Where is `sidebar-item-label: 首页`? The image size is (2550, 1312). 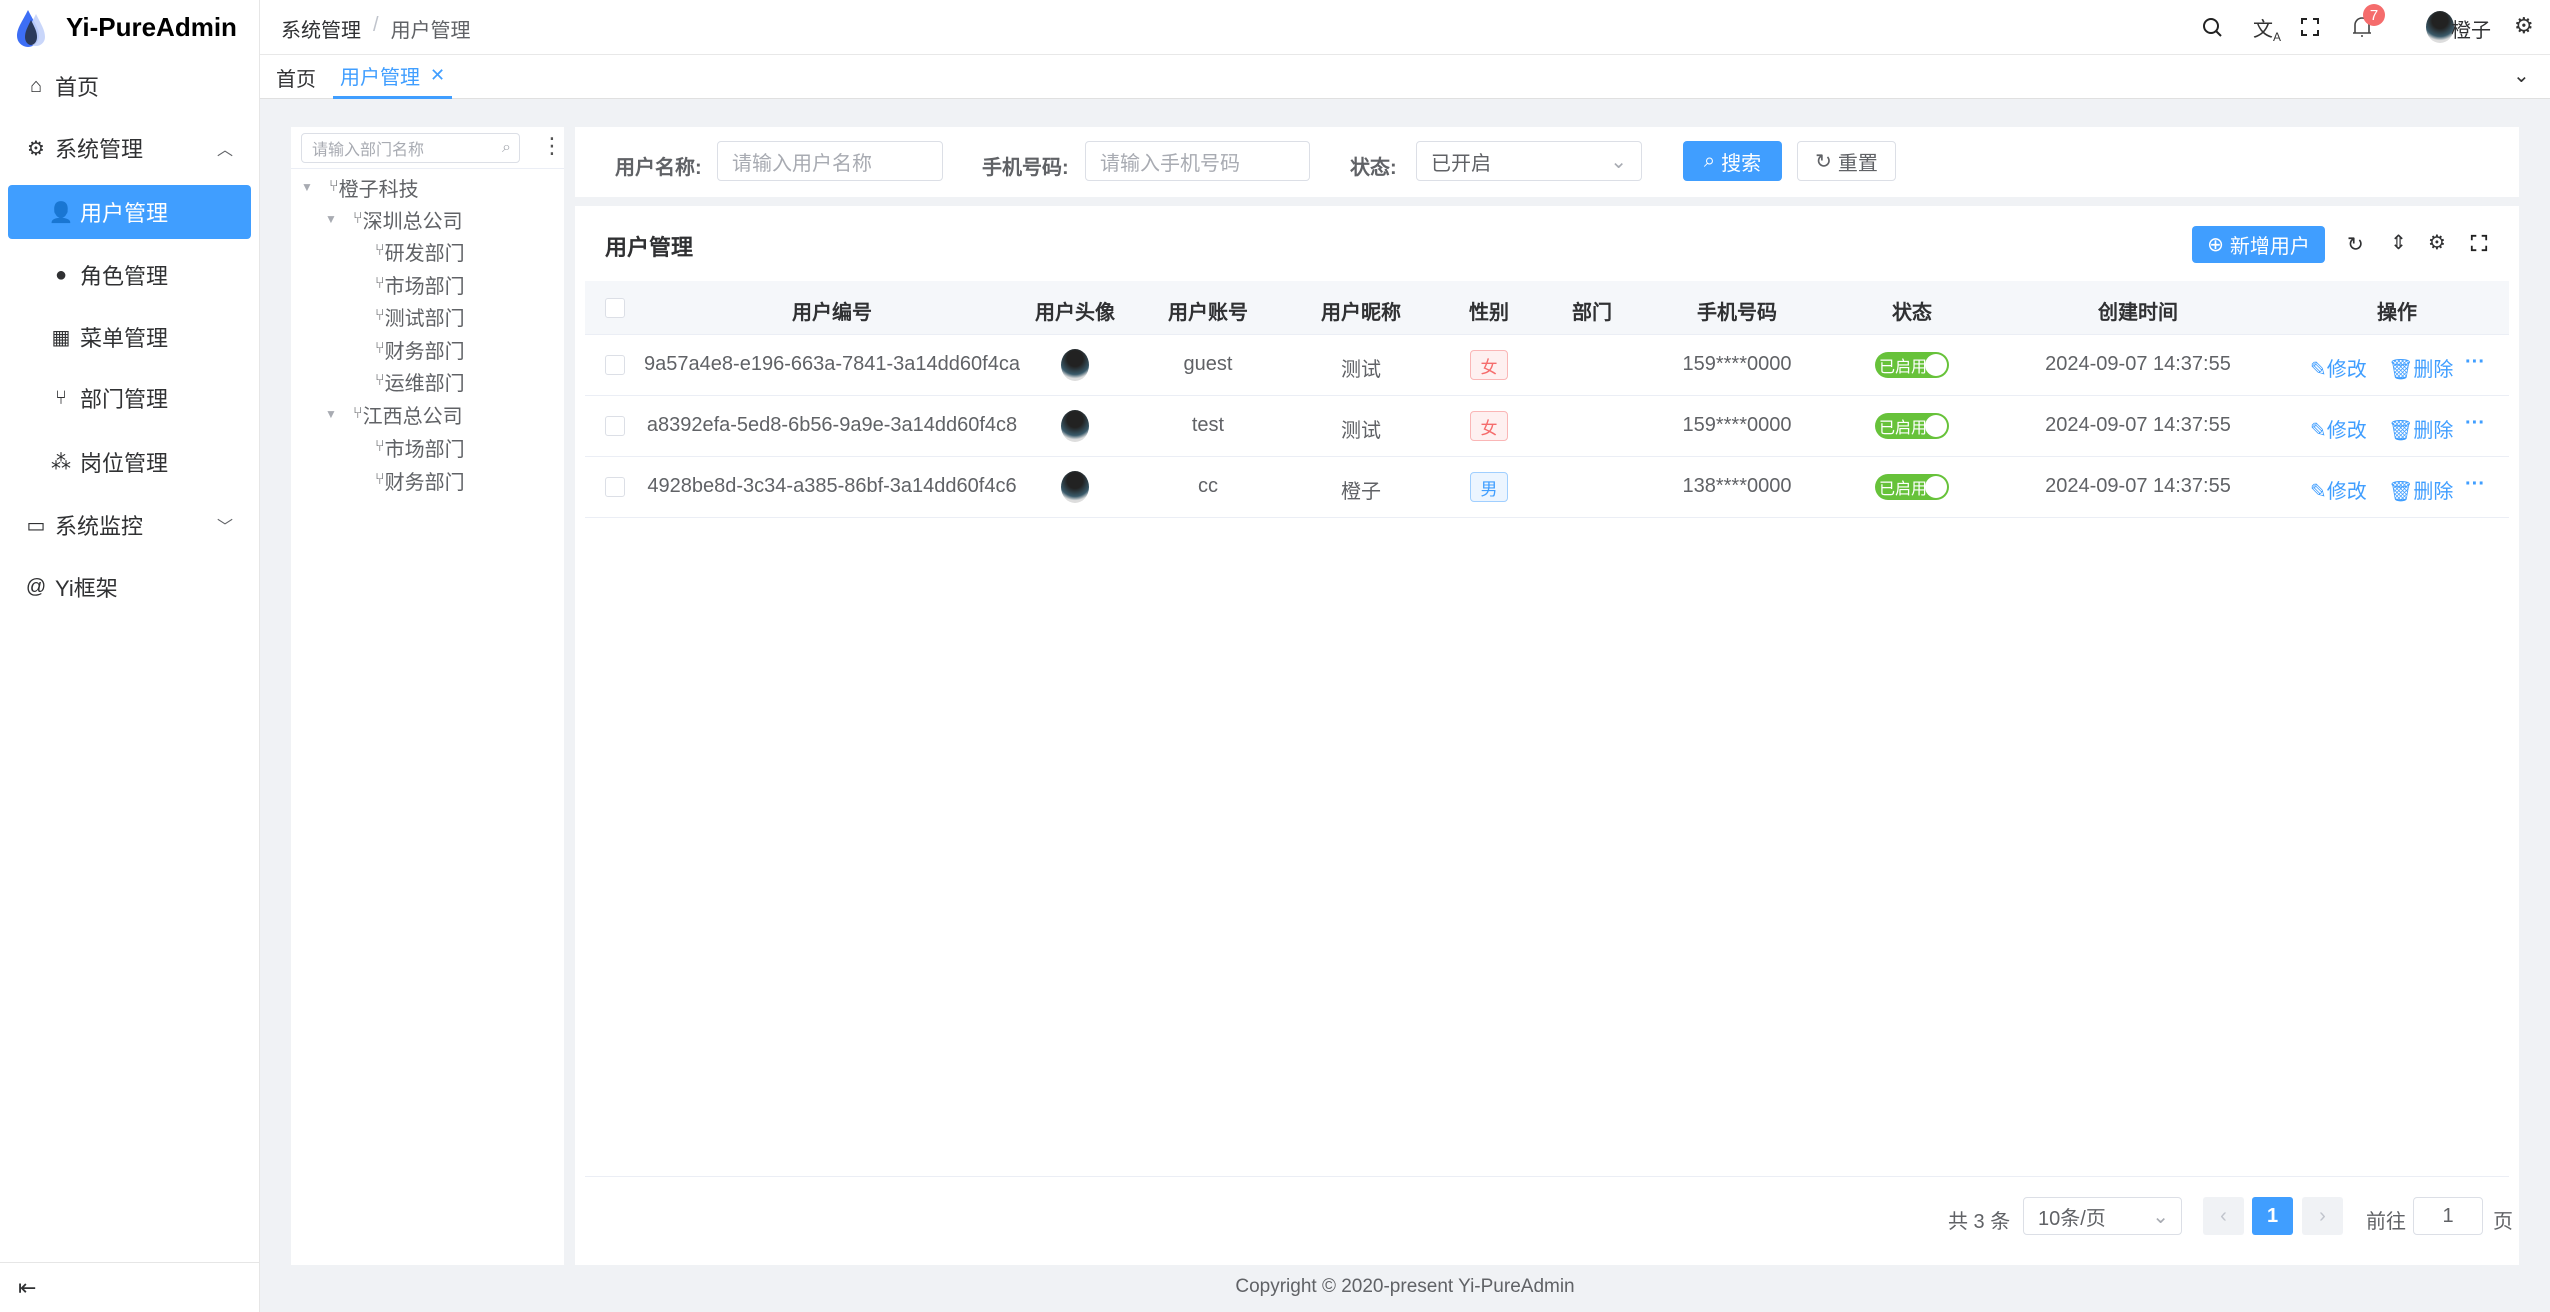
sidebar-item-label: 首页 is located at coordinates (77, 87).